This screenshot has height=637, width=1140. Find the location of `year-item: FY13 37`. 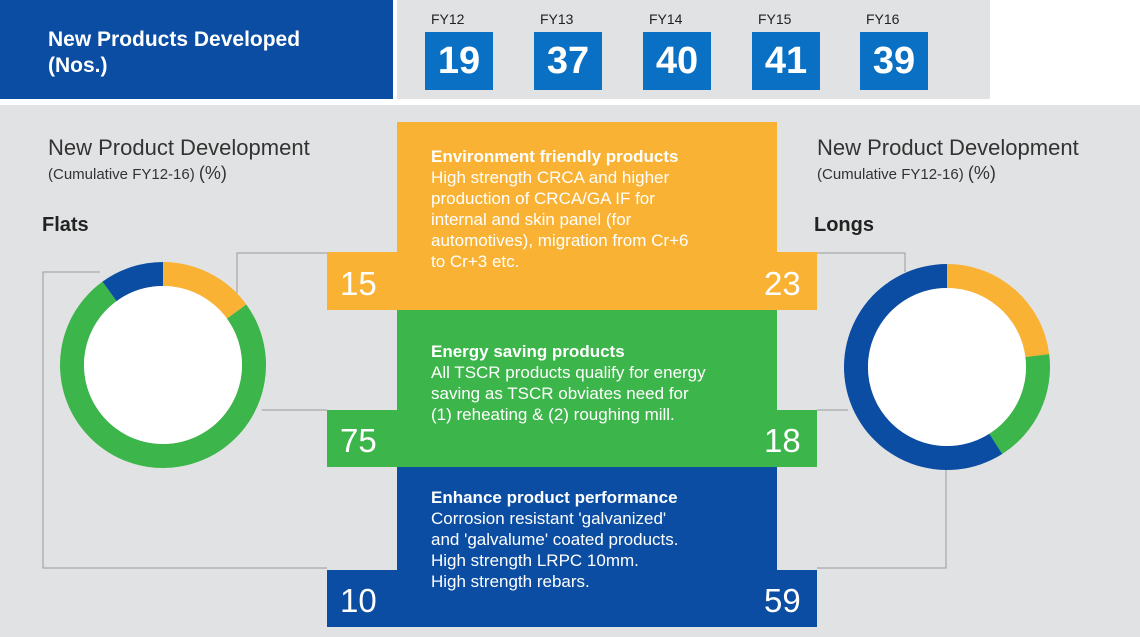

year-item: FY13 37 is located at coordinates (572, 50).